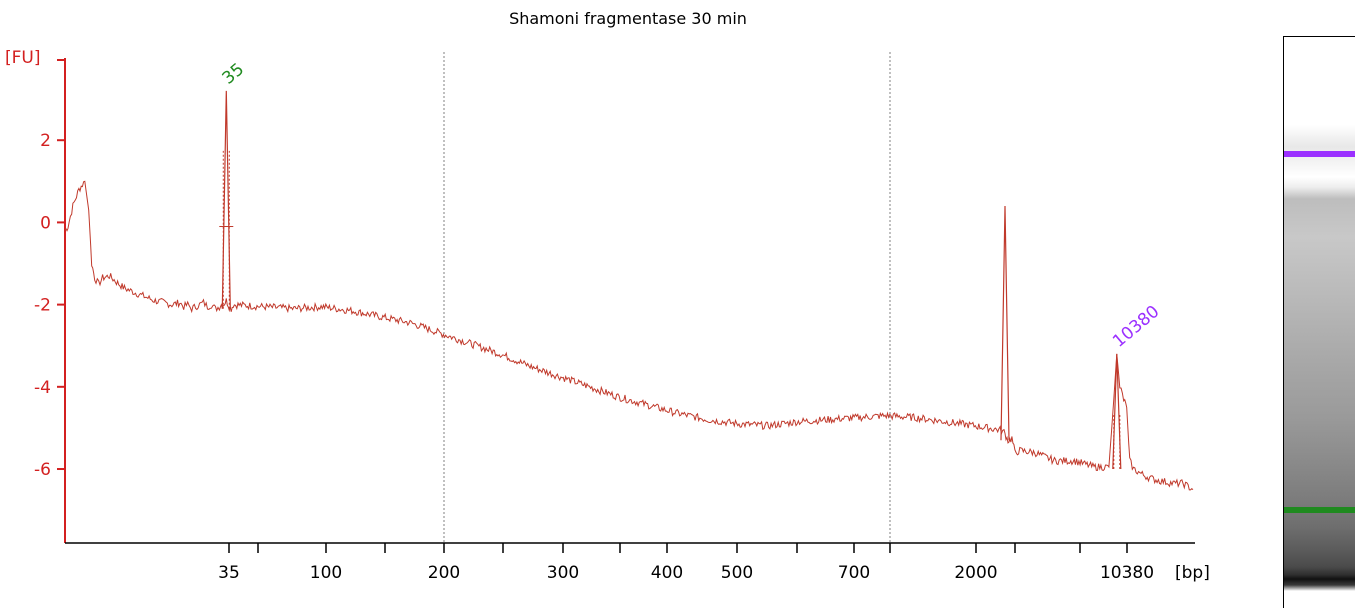  I want to click on x-tick-label: 300, so click(563, 573).